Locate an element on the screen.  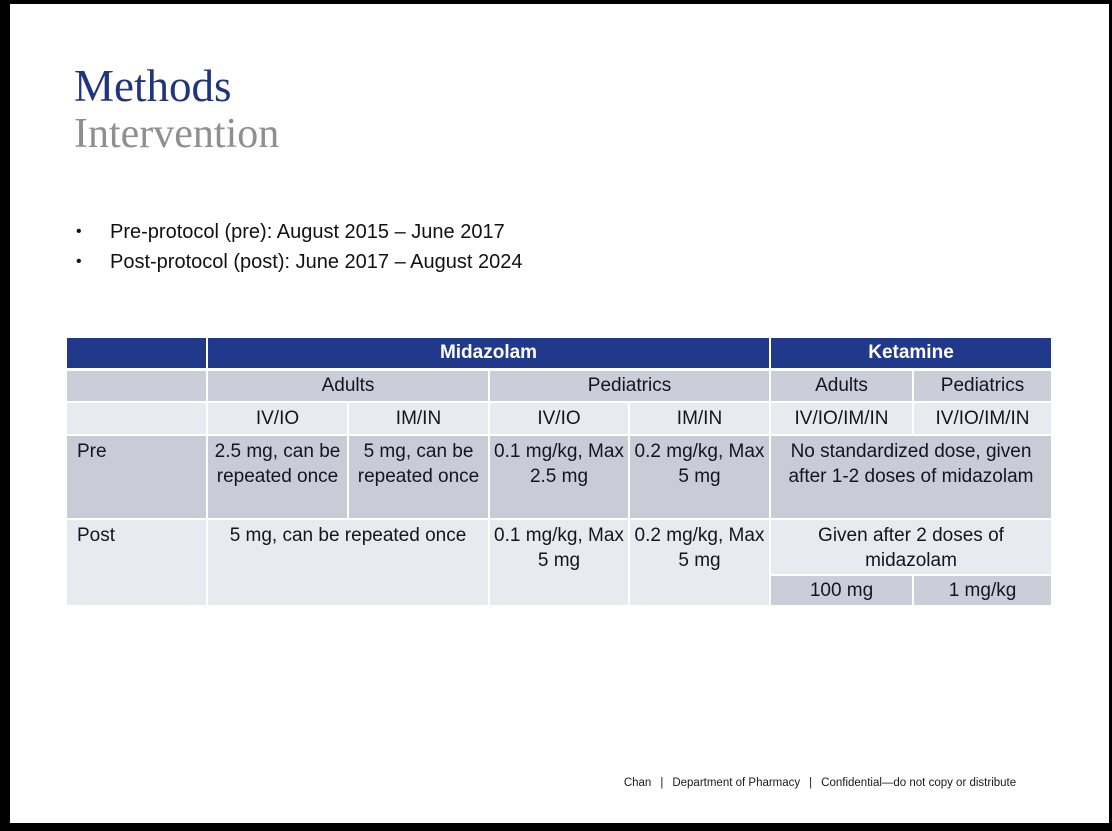
cell-post-ketamine-adults-dose: 100 mg is located at coordinates (841, 590).